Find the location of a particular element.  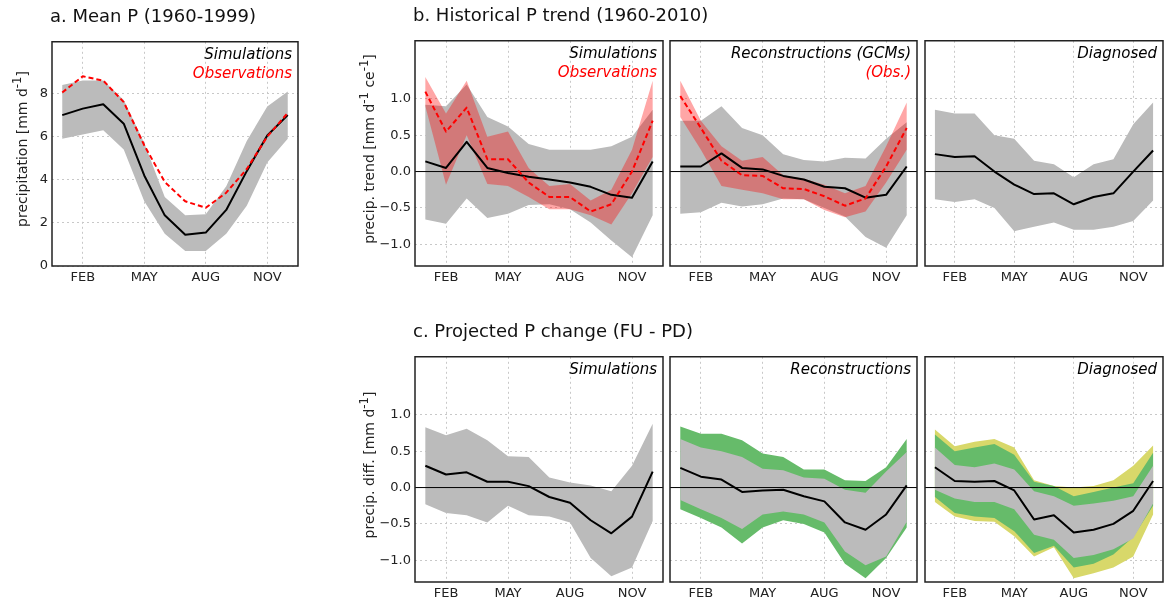

chart-title: a. Mean P (1960-1999) is located at coordinates (153, 15).